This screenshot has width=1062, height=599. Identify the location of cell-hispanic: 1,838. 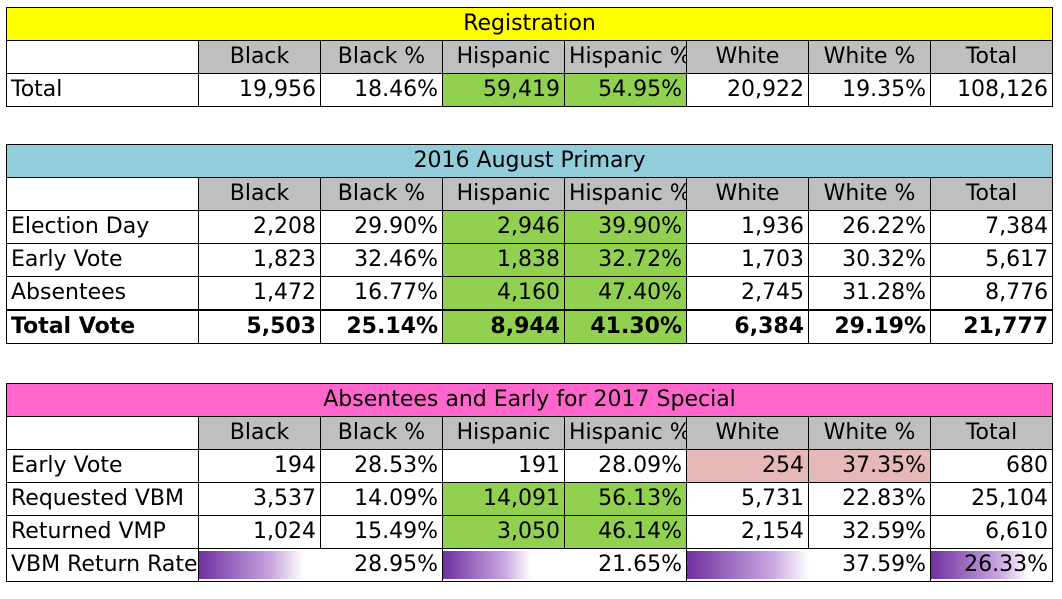
(503, 260).